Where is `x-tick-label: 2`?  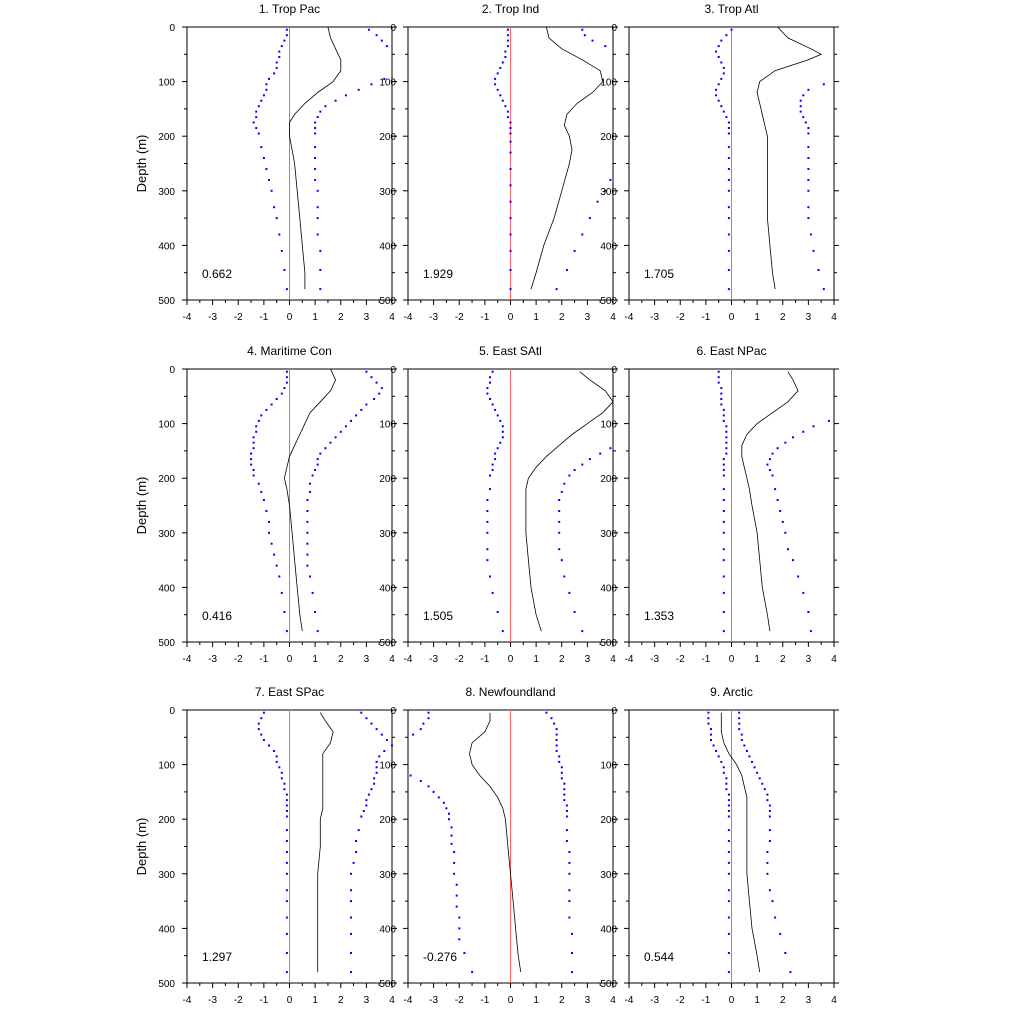 x-tick-label: 2 is located at coordinates (783, 1000).